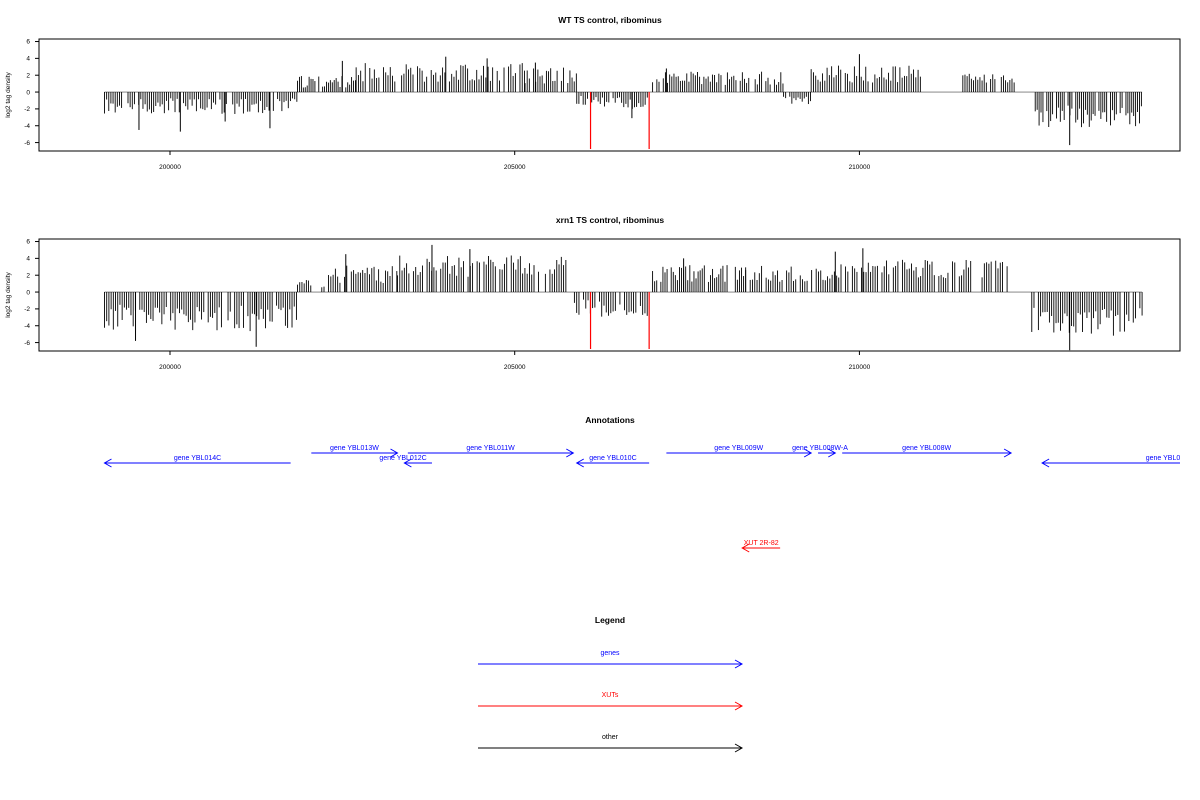 The image size is (1200, 800). Describe the element at coordinates (610, 220) in the screenshot. I see `xrn1-panel-title: xrn1 TS control, ribominus` at that location.